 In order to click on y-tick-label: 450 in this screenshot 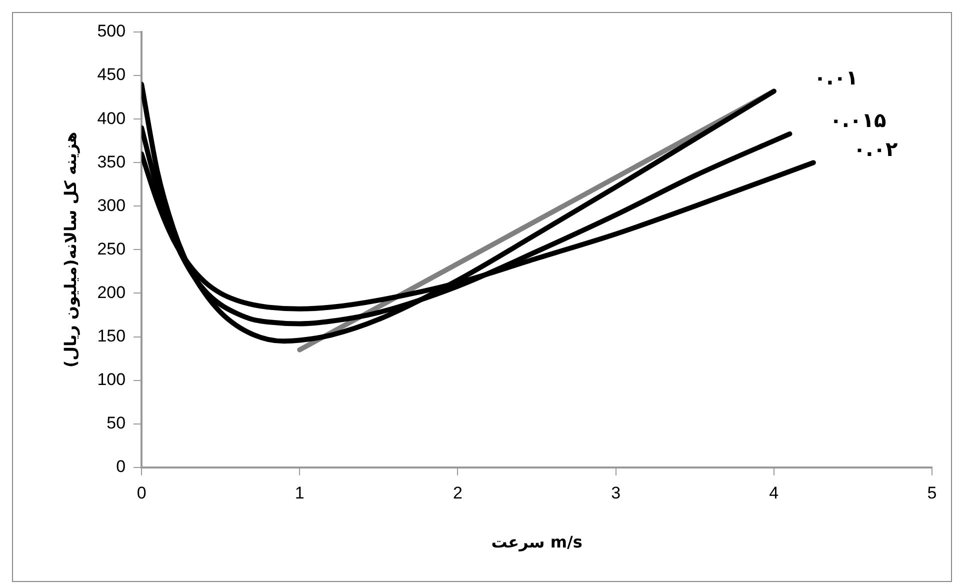, I will do `click(111, 74)`.